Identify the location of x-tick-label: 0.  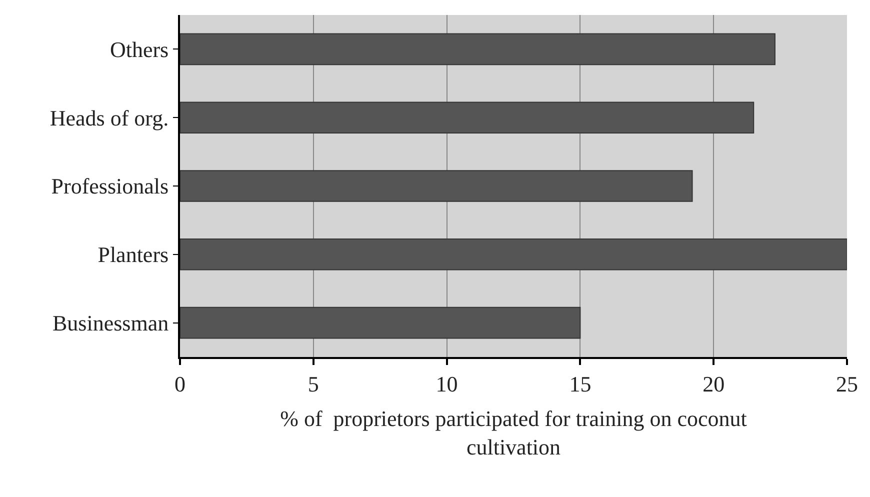
(180, 383).